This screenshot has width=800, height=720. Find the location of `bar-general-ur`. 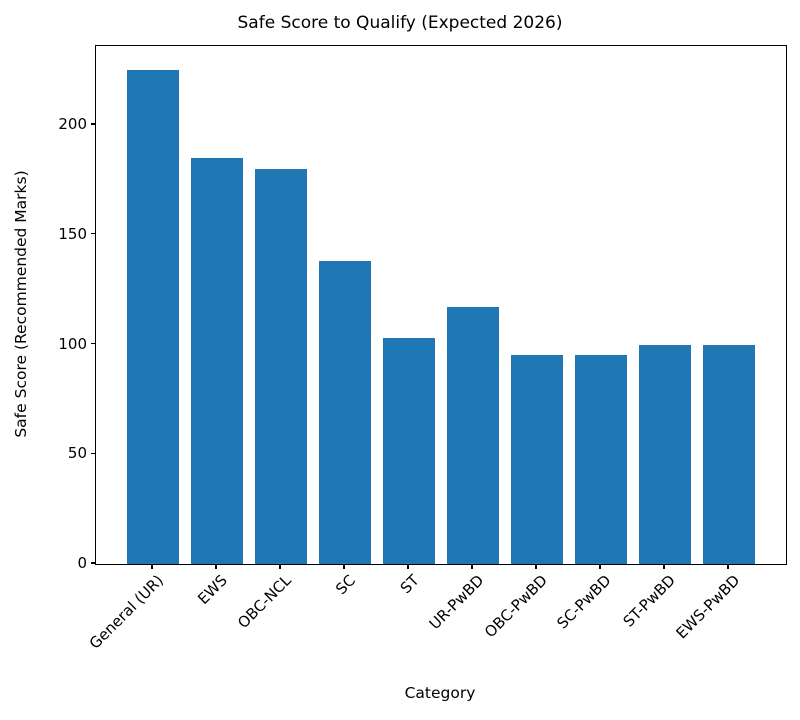

bar-general-ur is located at coordinates (153, 317).